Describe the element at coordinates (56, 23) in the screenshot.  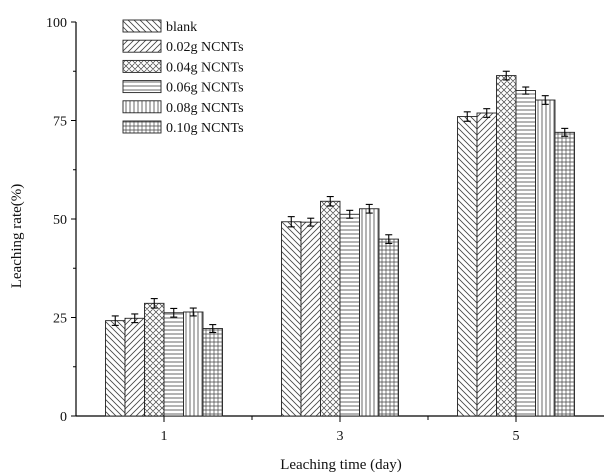
I see `y-tick-label: 100` at that location.